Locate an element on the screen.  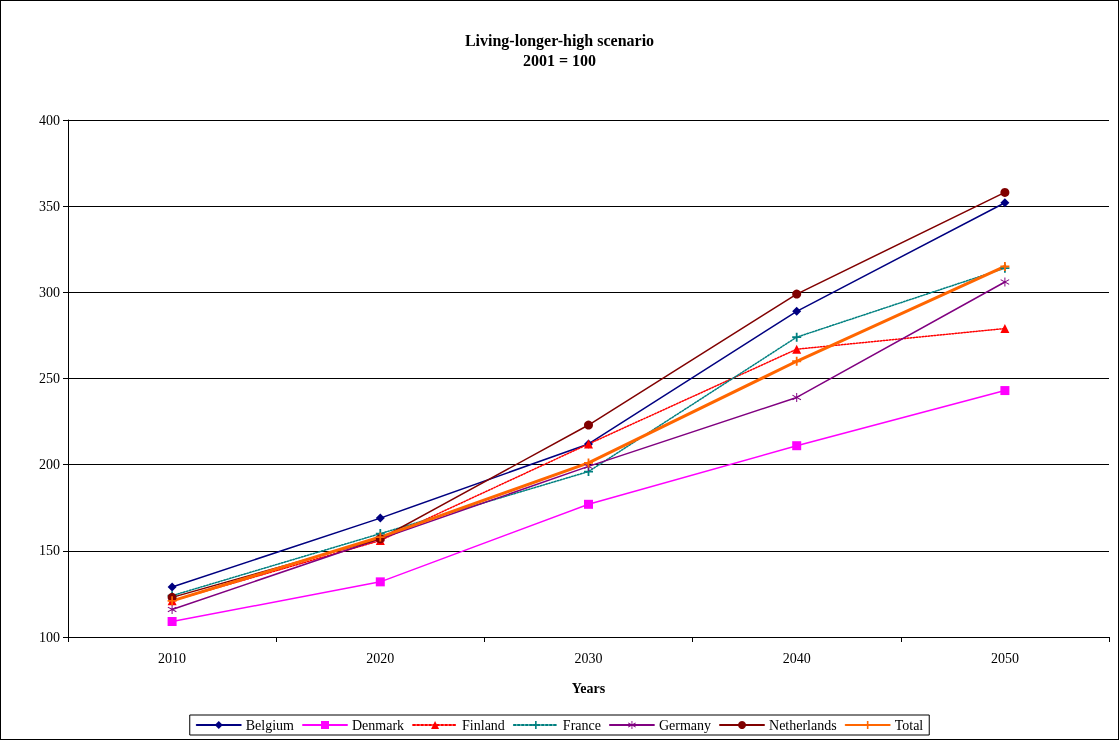
y-tick-label: 200 is located at coordinates (49, 465).